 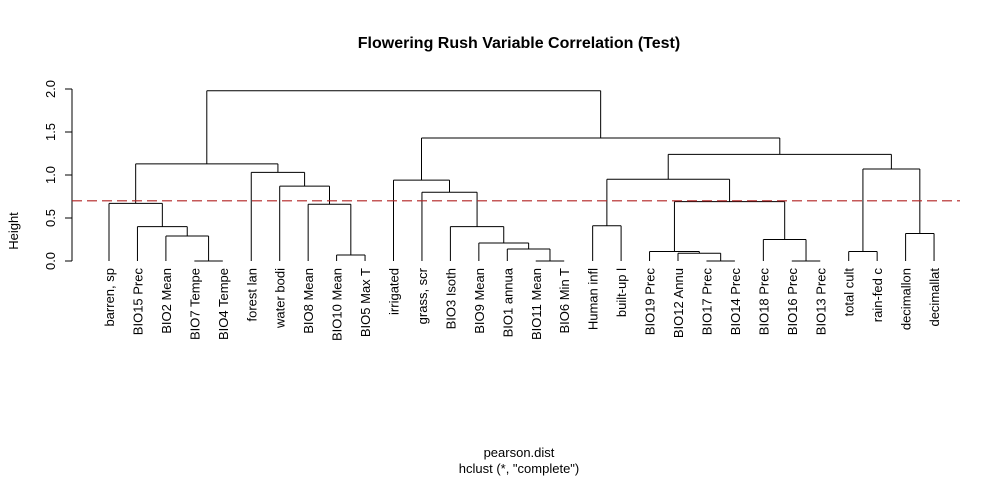 What do you see at coordinates (280, 298) in the screenshot?
I see `leaf-label: water bodi` at bounding box center [280, 298].